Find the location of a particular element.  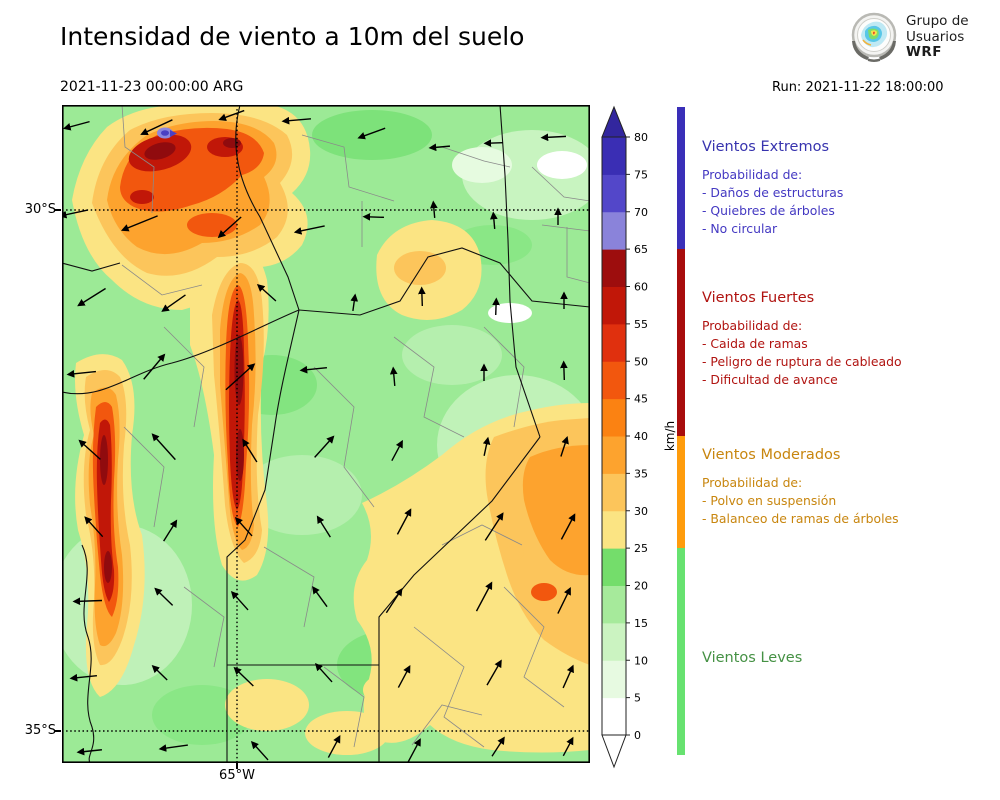

wind-speed-colorbar: 0 5 10 15 20 25 30 35 40 45 50 55 60 65 70 75 80 km/h is located at coordinates (639, 437).